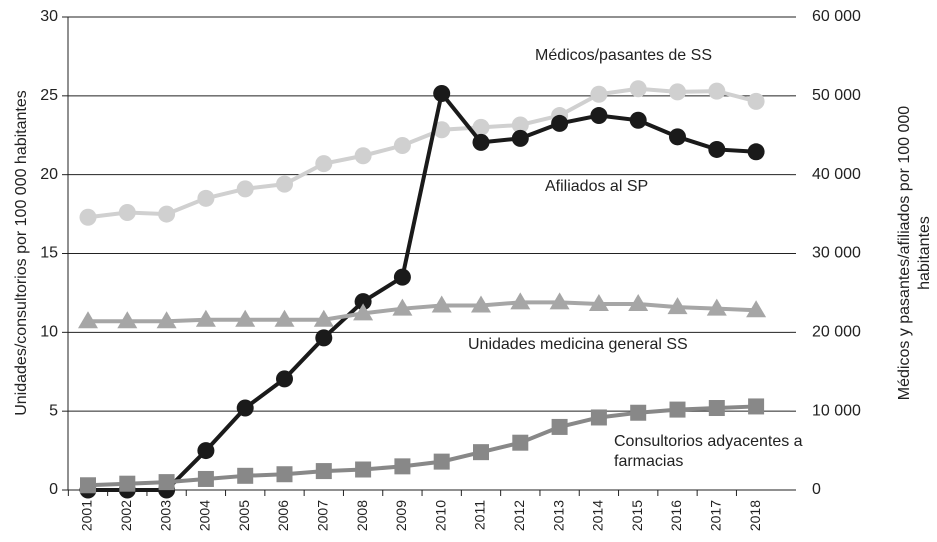  What do you see at coordinates (836, 410) in the screenshot?
I see `y2-tick-label: 10 000` at bounding box center [836, 410].